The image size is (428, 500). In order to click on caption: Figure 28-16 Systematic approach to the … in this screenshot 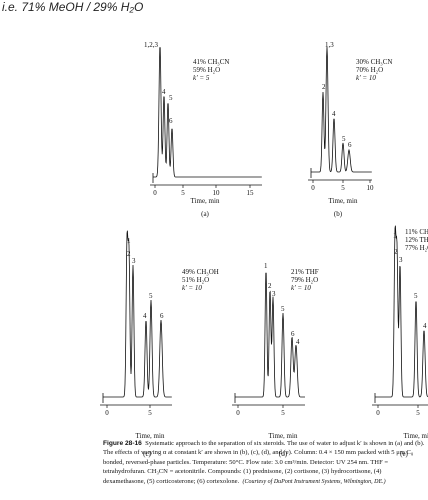, I will do `click(264, 463)`.